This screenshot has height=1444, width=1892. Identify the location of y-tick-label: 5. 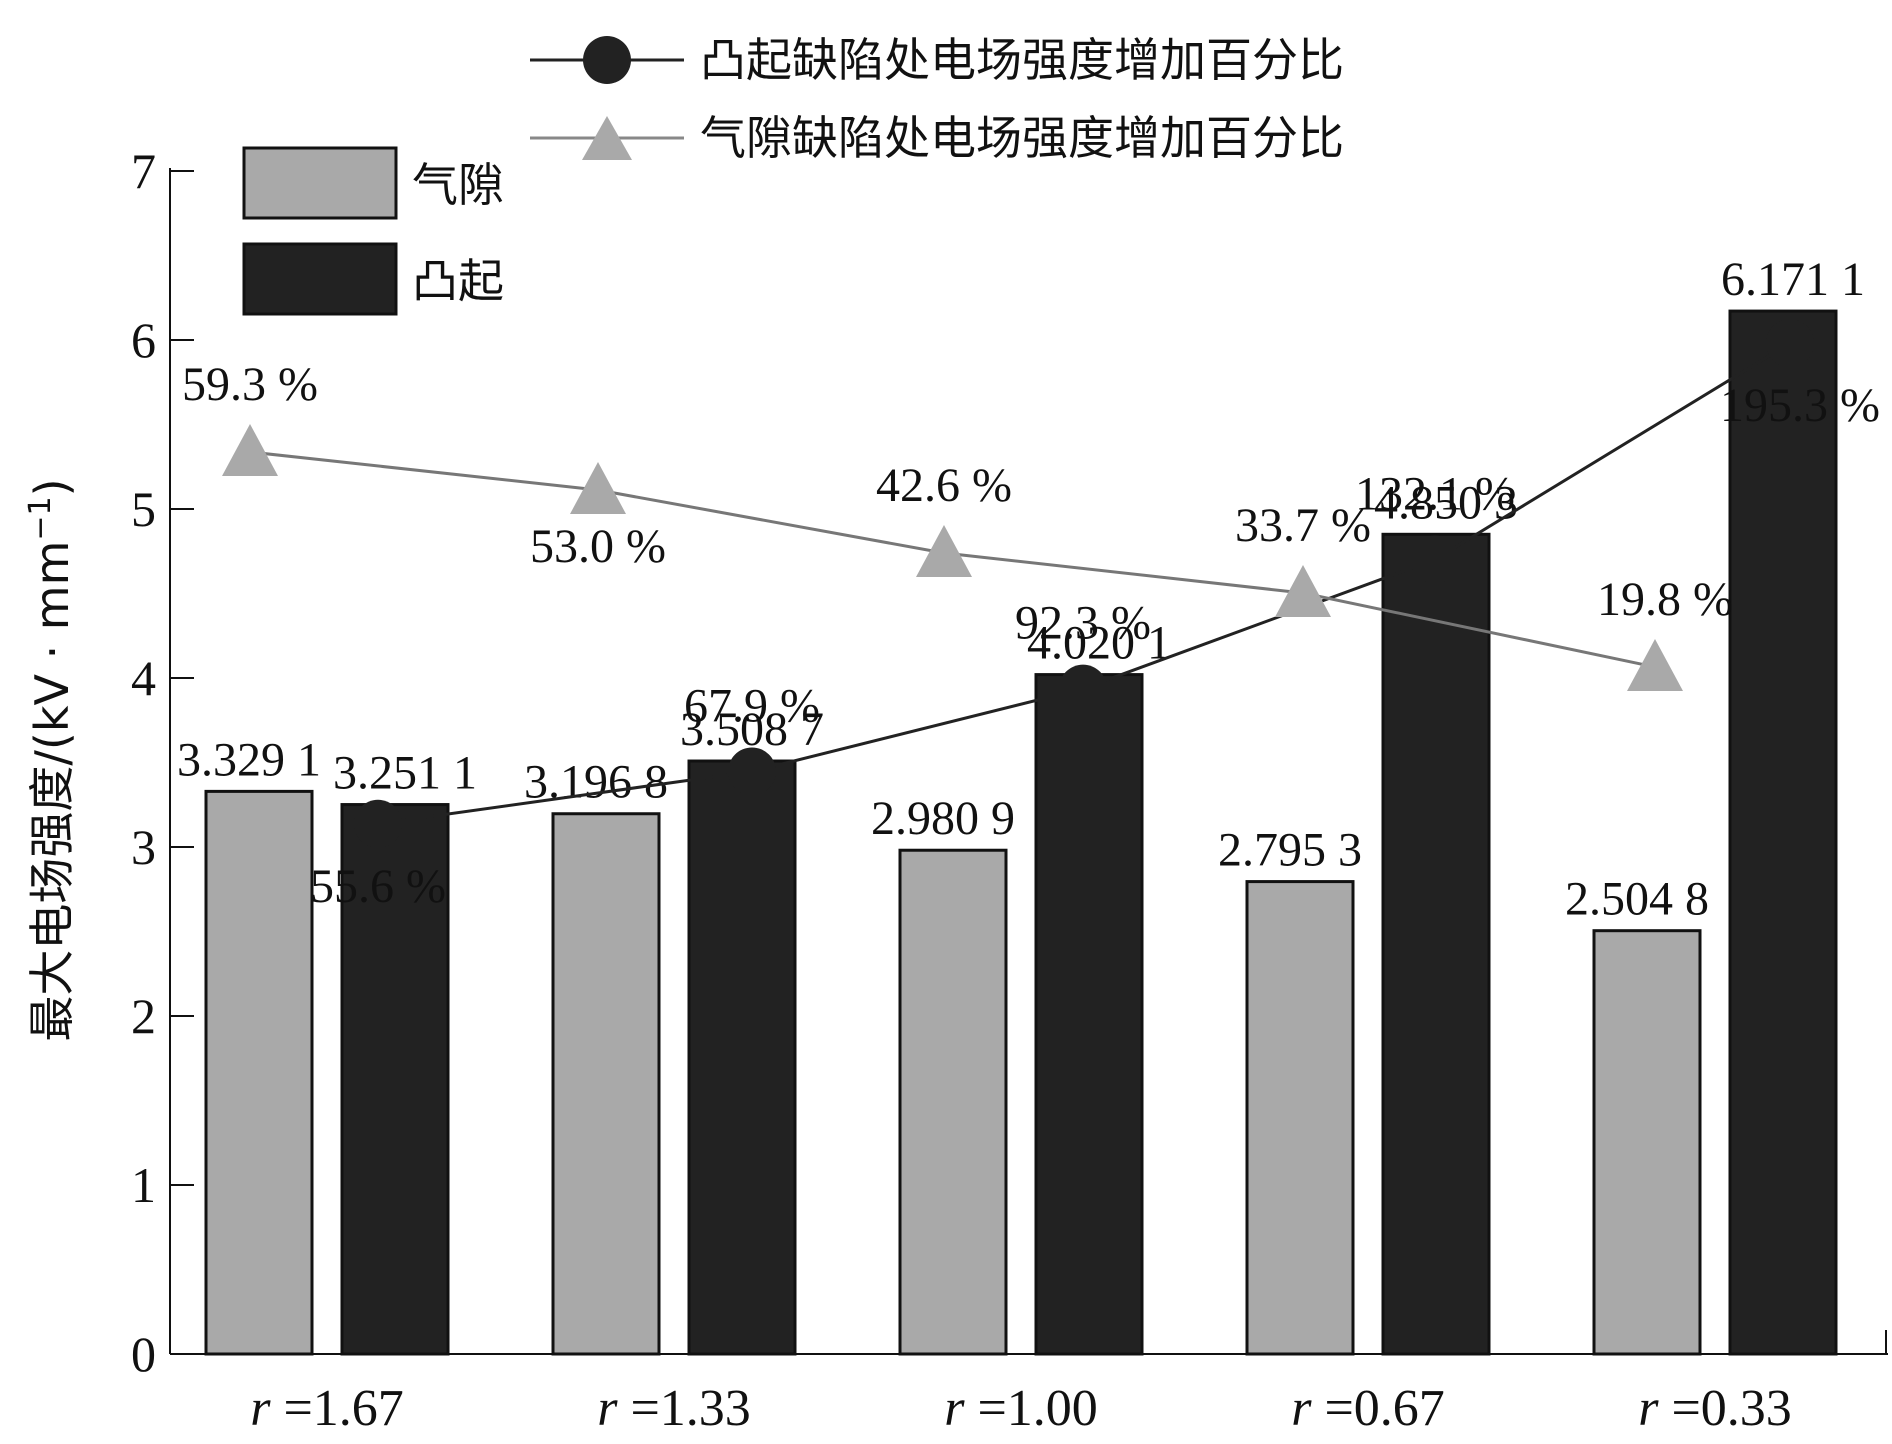
(143, 509).